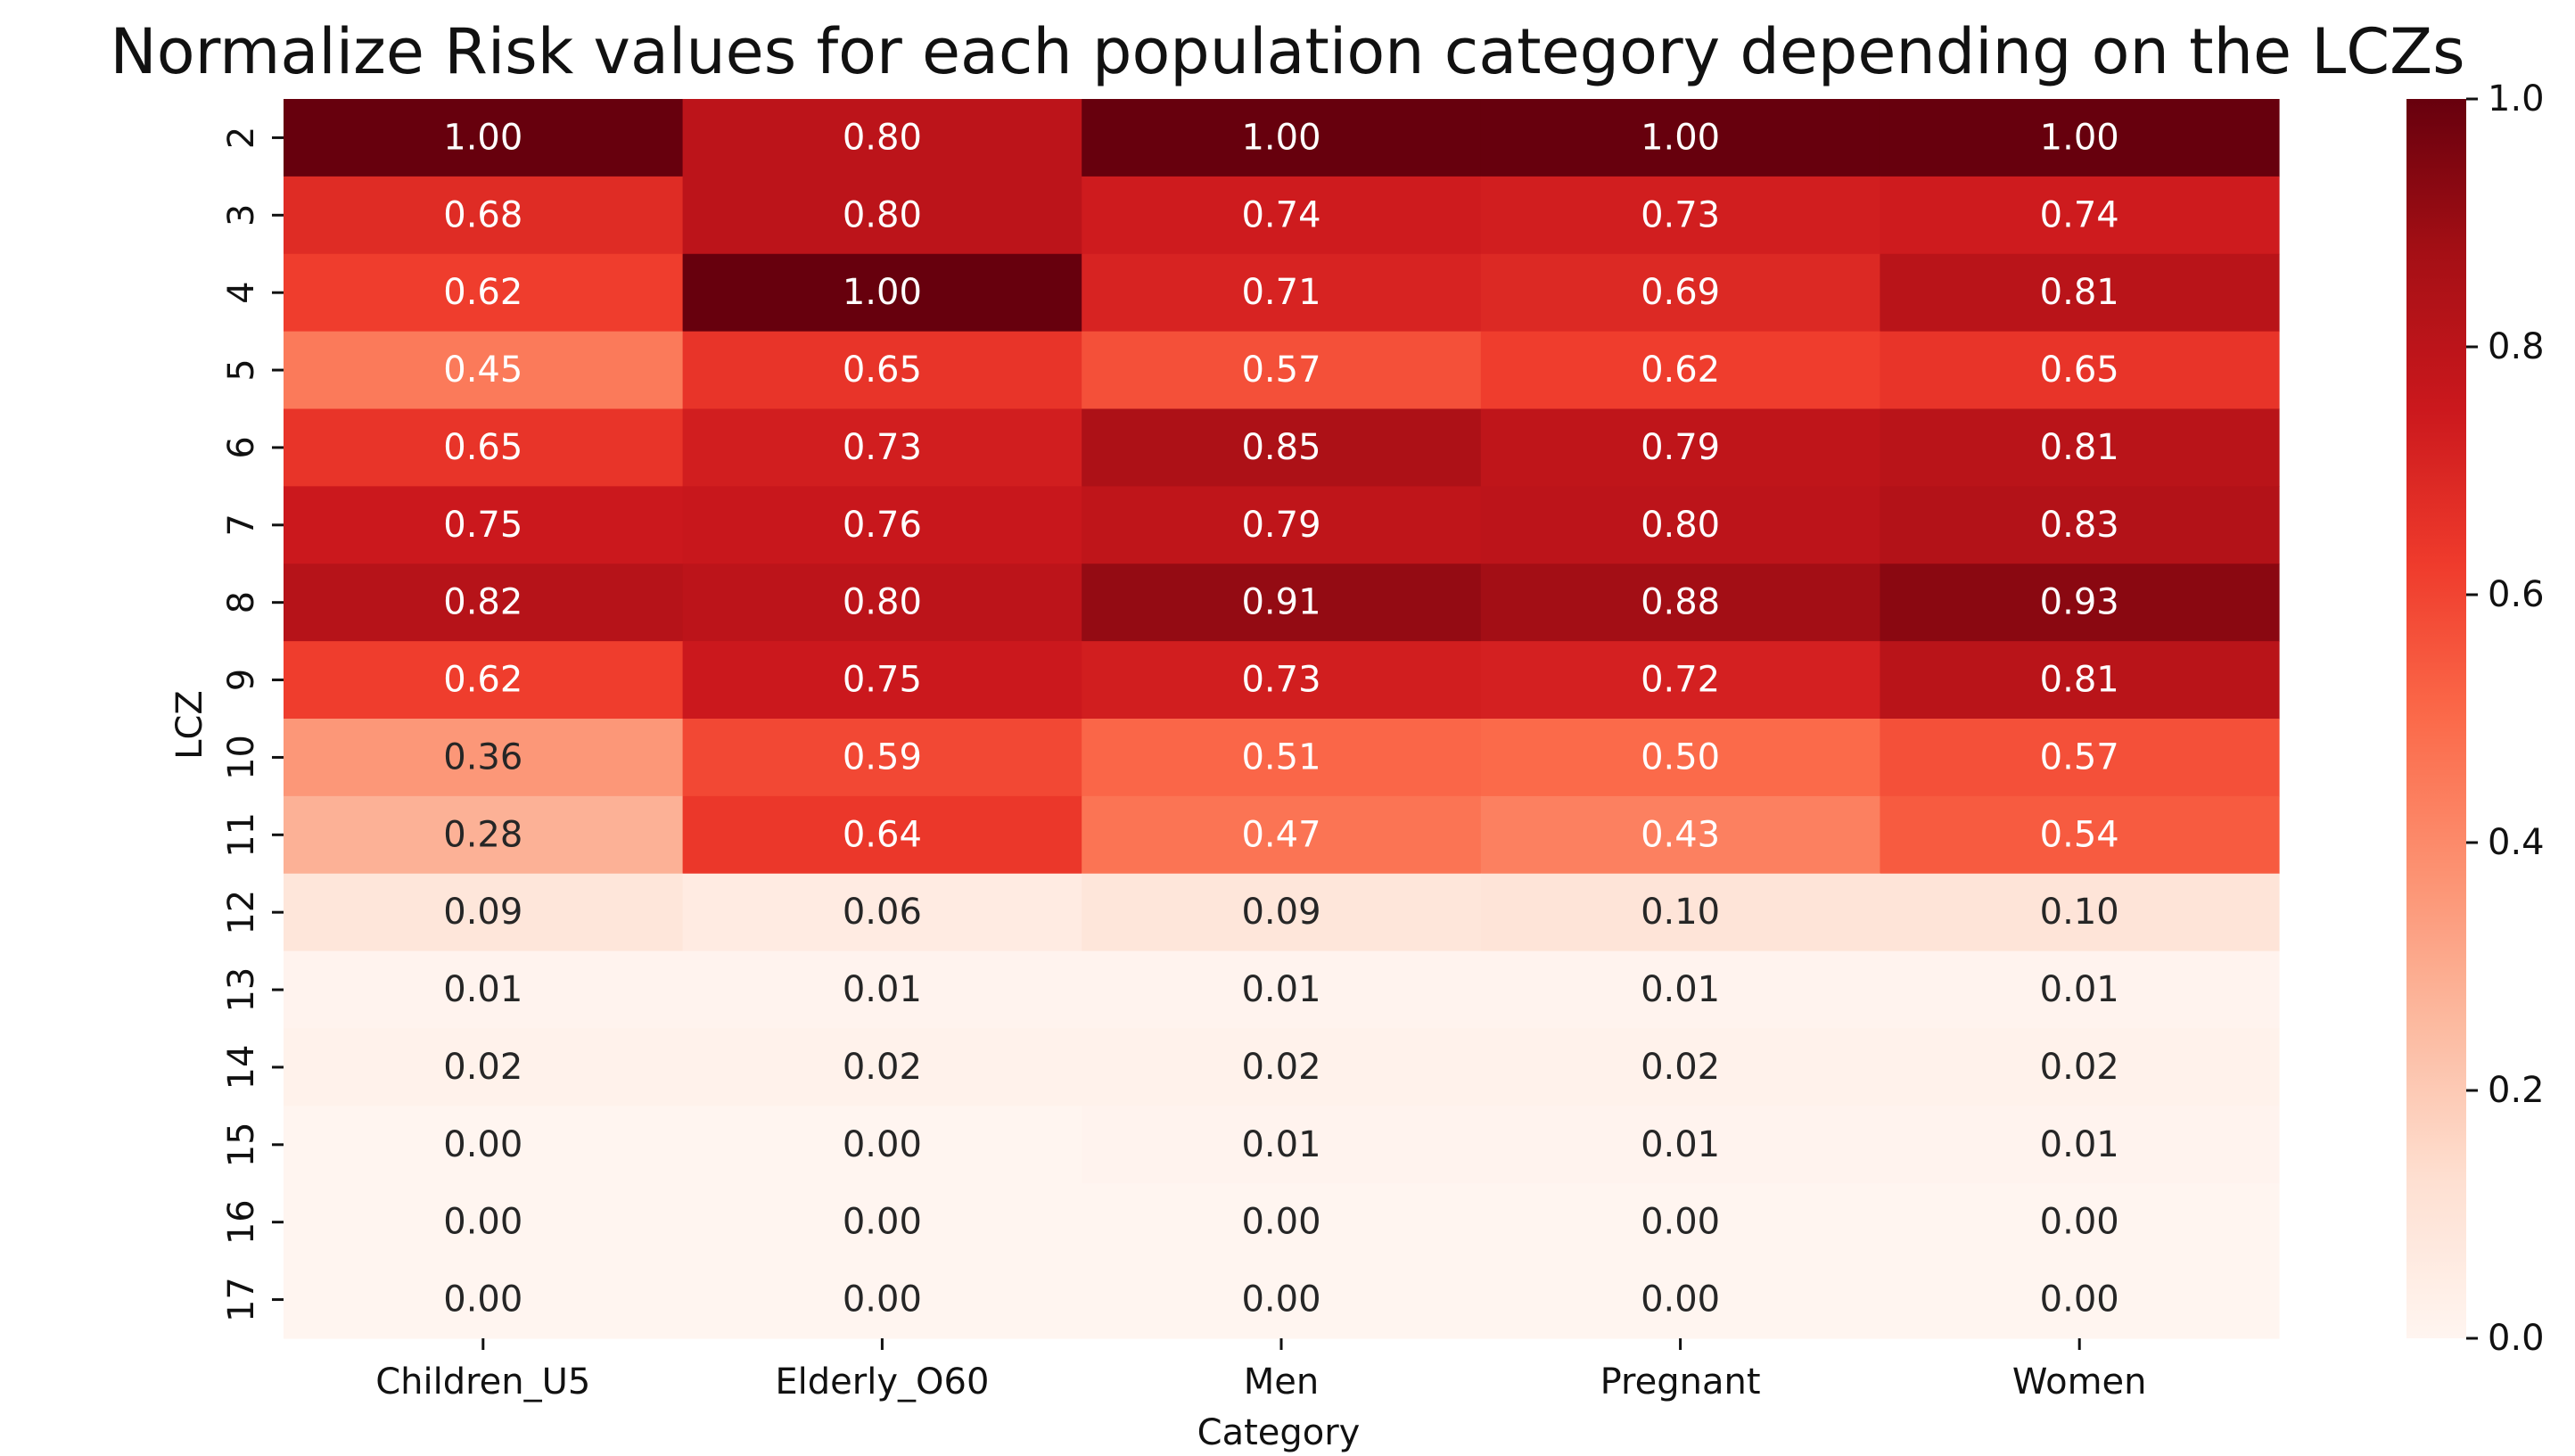 The height and width of the screenshot is (1456, 2575). I want to click on cell-value-label: 0.45, so click(482, 370).